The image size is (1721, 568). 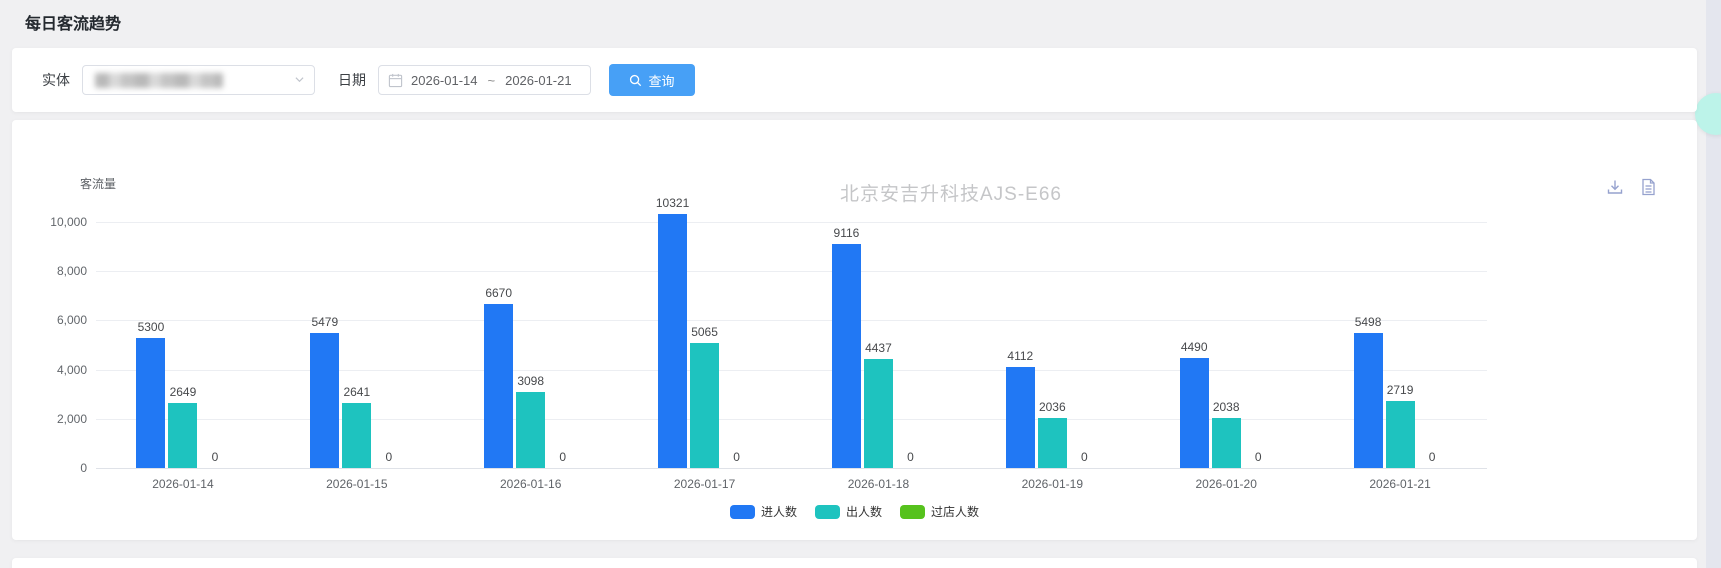 What do you see at coordinates (352, 80) in the screenshot?
I see `date-label: 日期` at bounding box center [352, 80].